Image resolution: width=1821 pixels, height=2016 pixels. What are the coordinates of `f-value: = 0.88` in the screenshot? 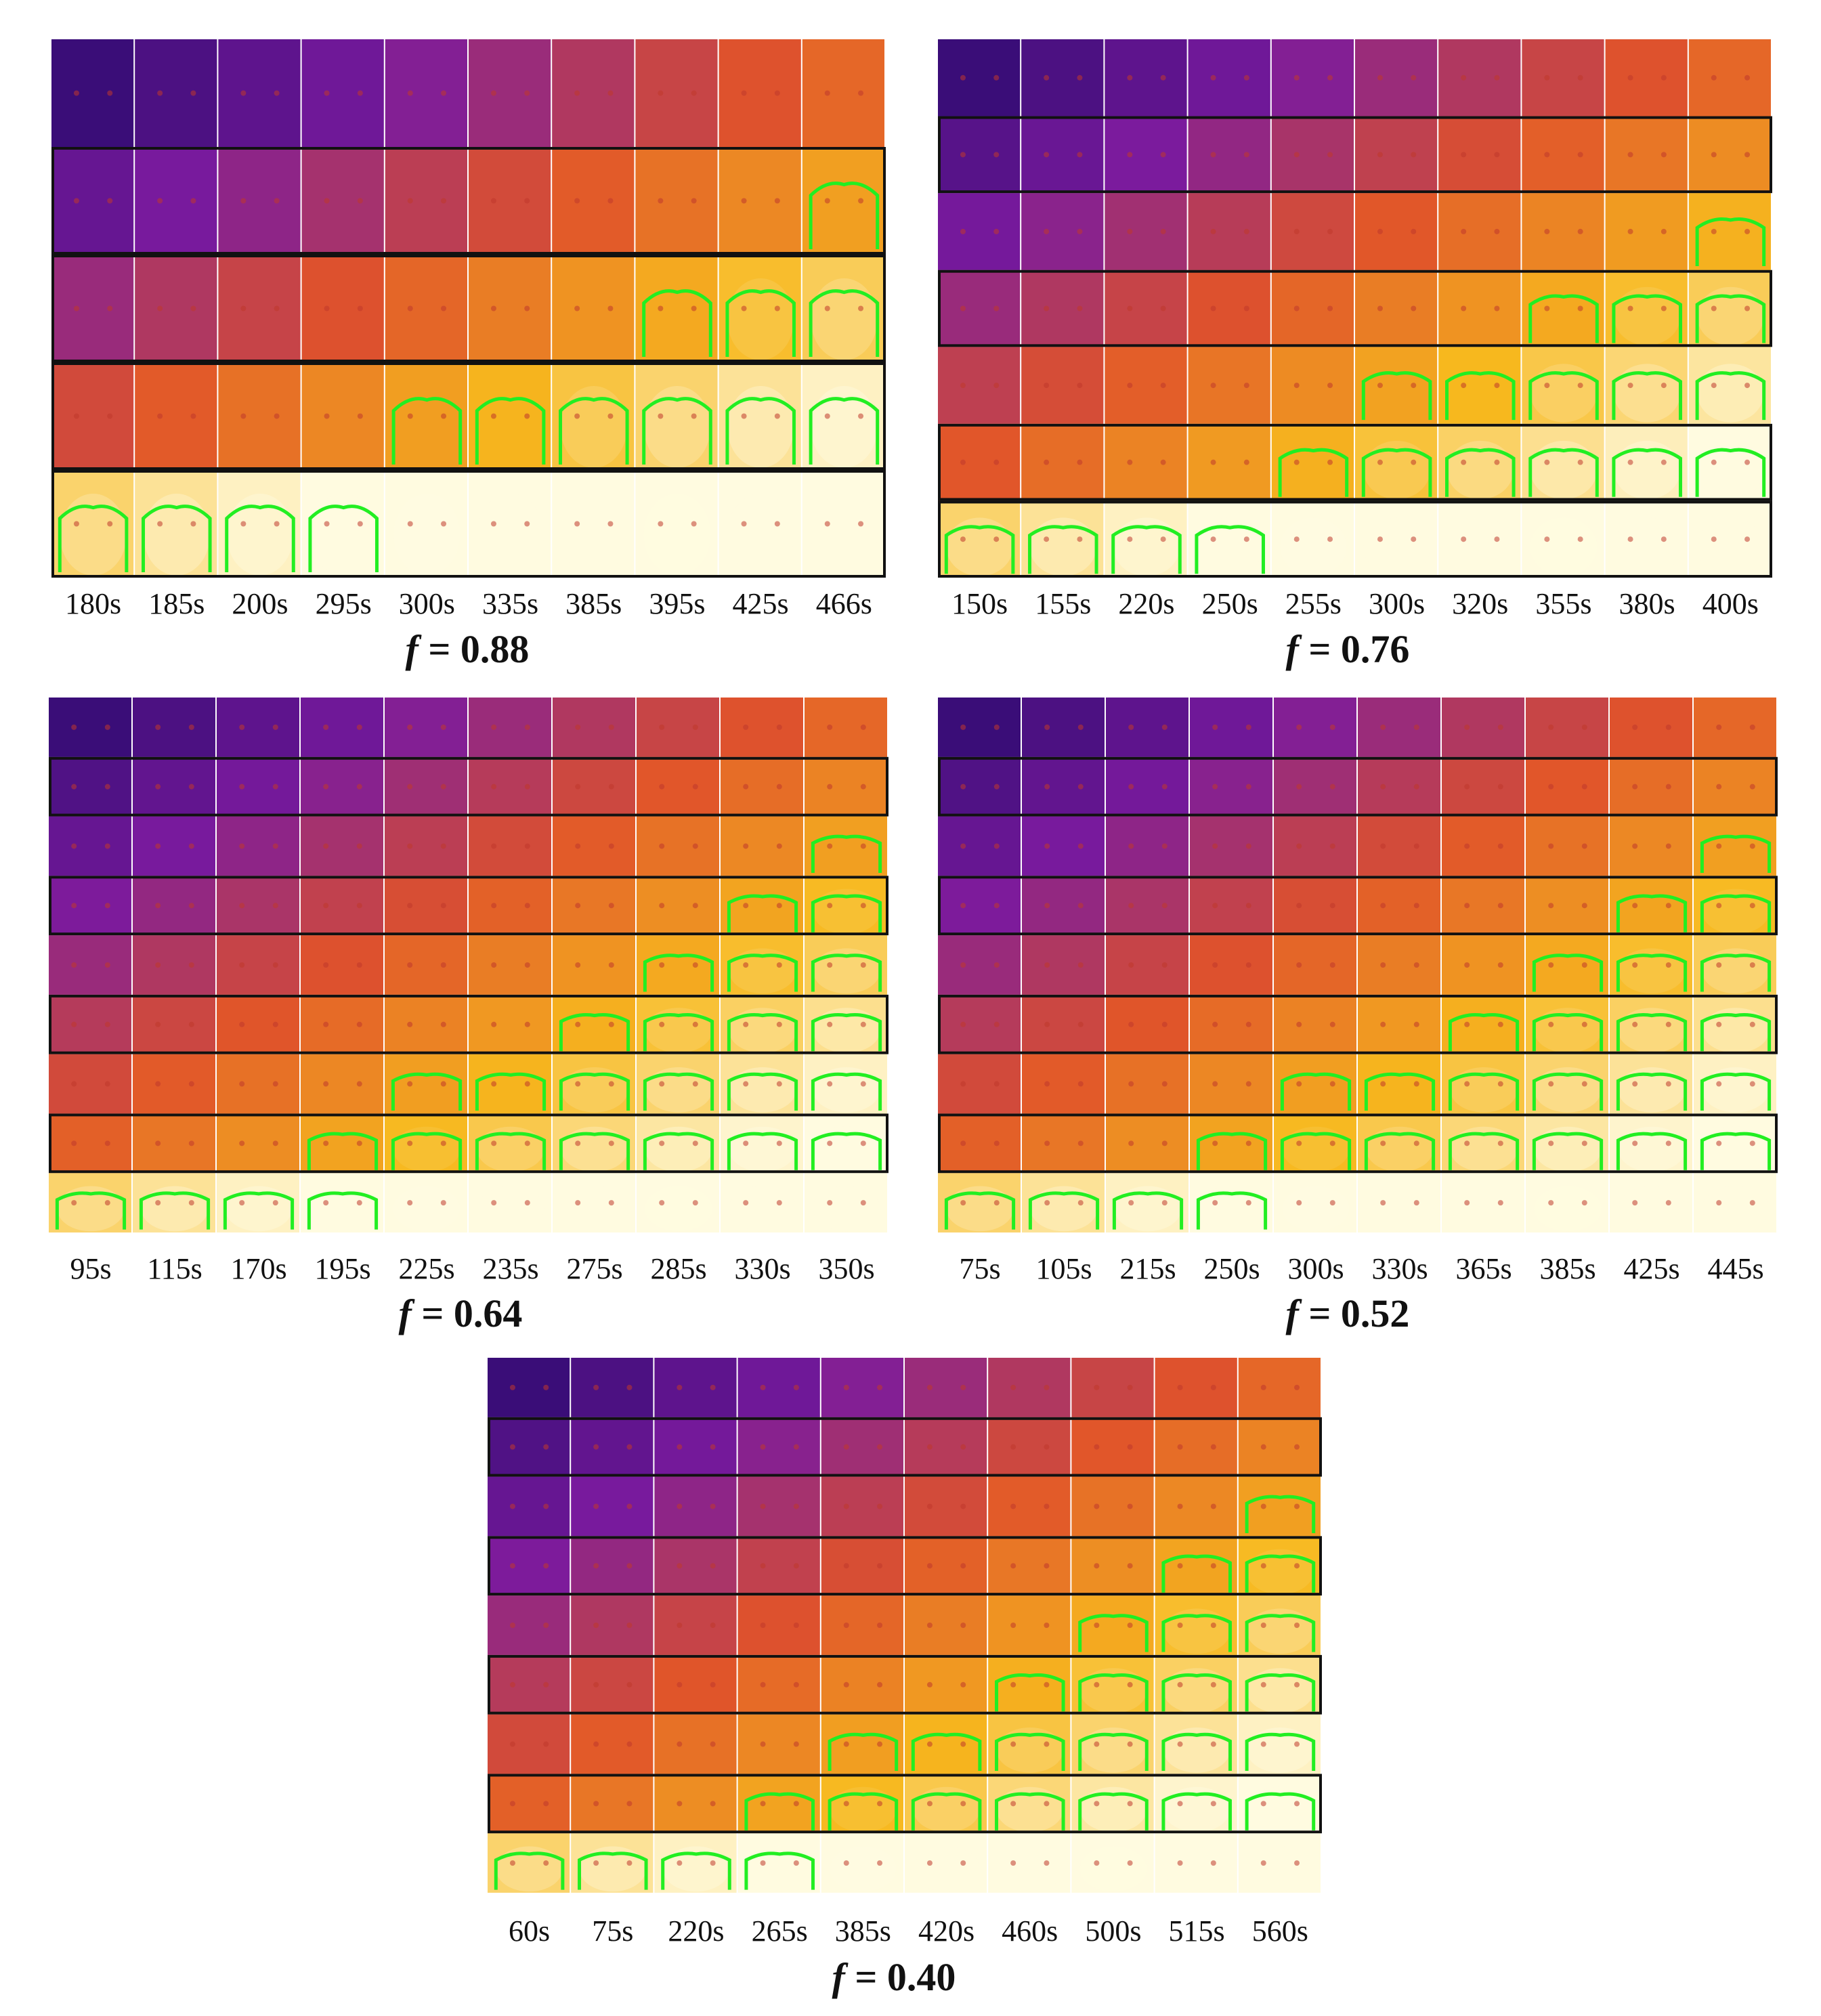 It's located at (479, 649).